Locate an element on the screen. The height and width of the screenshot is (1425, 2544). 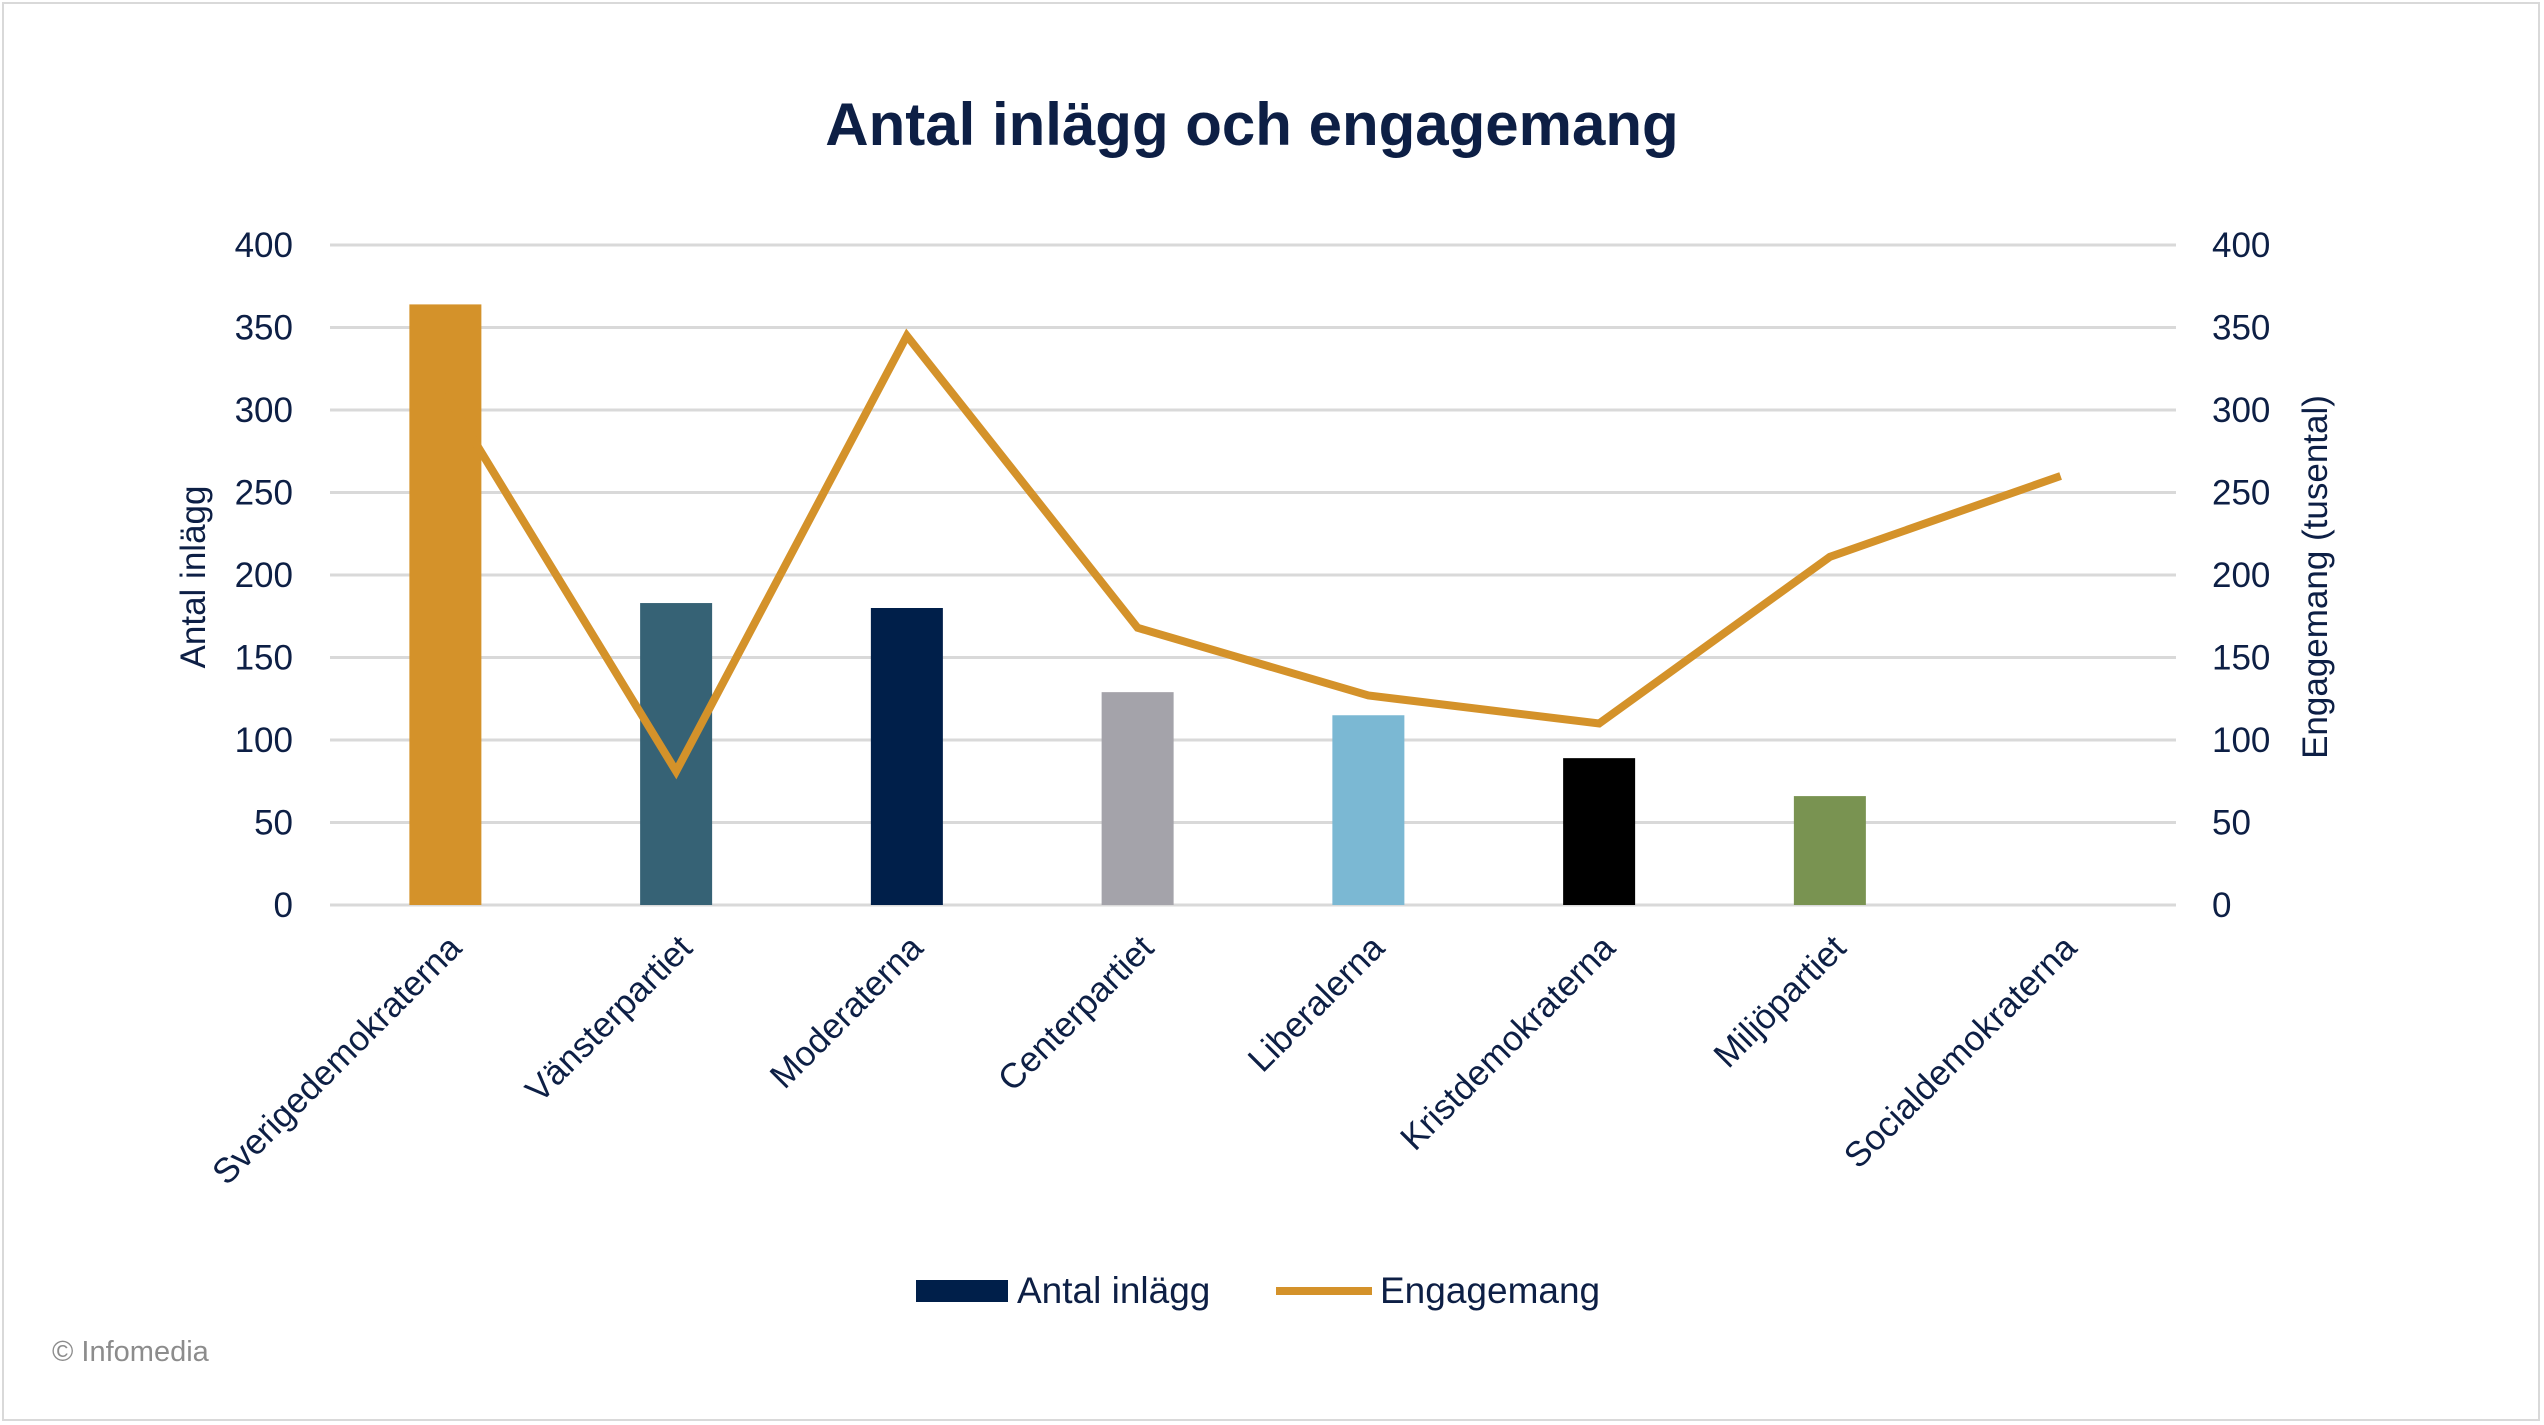
y-axis-ticks: 0 50 100 150 200 250 300 350 400 is located at coordinates (264, 575).